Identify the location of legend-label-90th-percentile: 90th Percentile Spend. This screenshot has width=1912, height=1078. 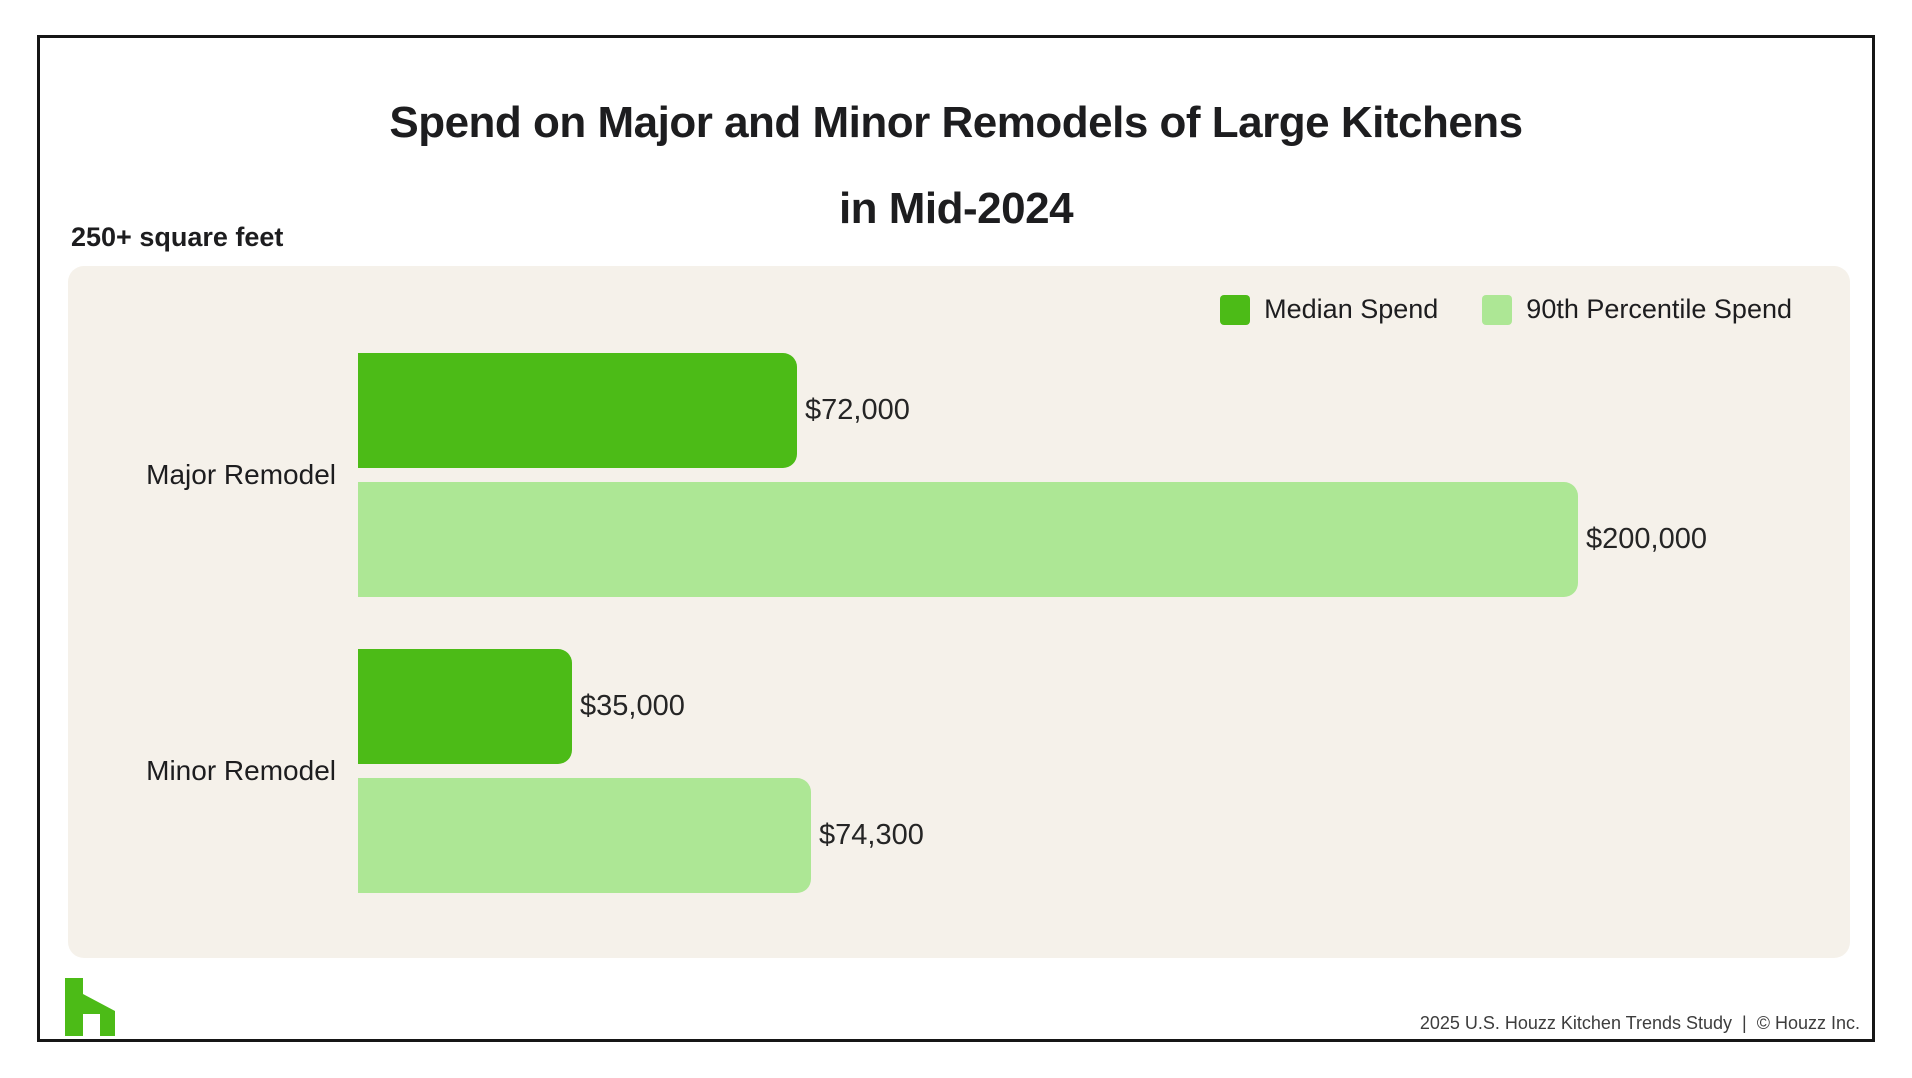
(1659, 309).